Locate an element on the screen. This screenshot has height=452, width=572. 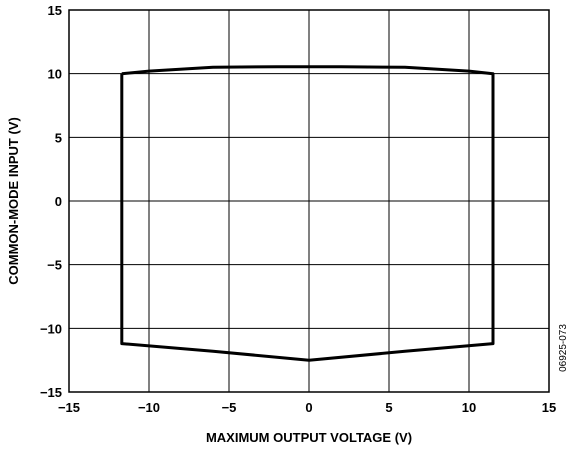
y-tick-label: −15 is located at coordinates (51, 392).